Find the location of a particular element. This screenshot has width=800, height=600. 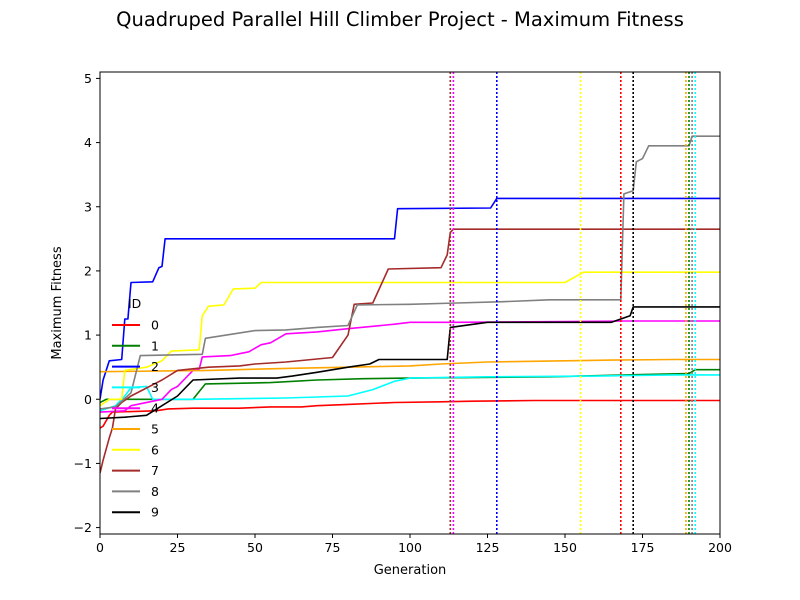

x-tick-label: 0 is located at coordinates (100, 547).